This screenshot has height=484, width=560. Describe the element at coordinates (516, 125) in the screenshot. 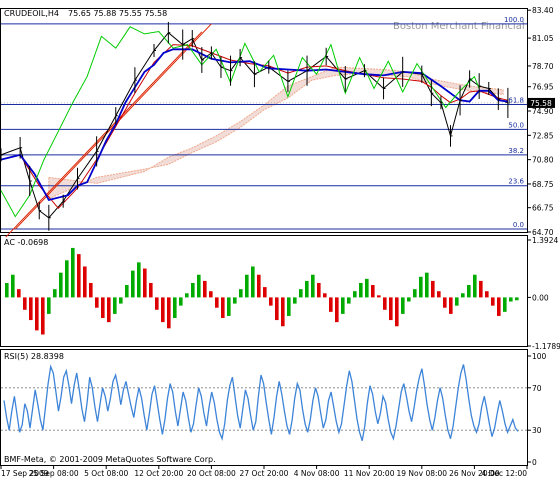

I see `fib-level-label: 50.0` at that location.